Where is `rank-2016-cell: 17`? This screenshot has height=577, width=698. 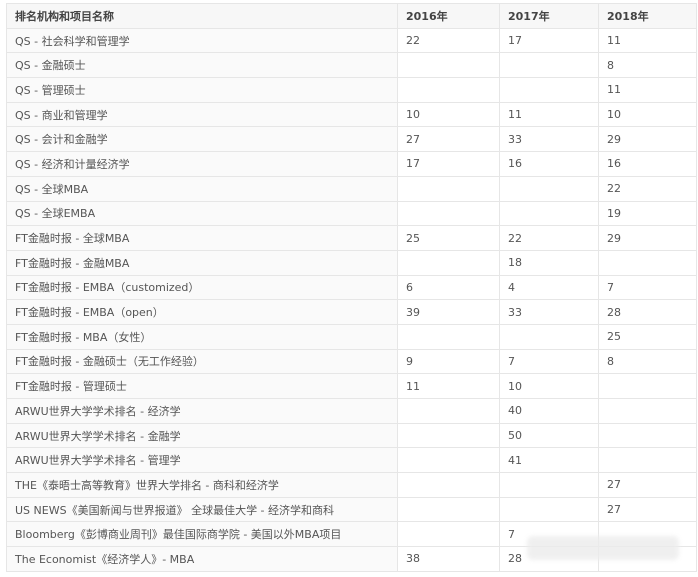 rank-2016-cell: 17 is located at coordinates (448, 164).